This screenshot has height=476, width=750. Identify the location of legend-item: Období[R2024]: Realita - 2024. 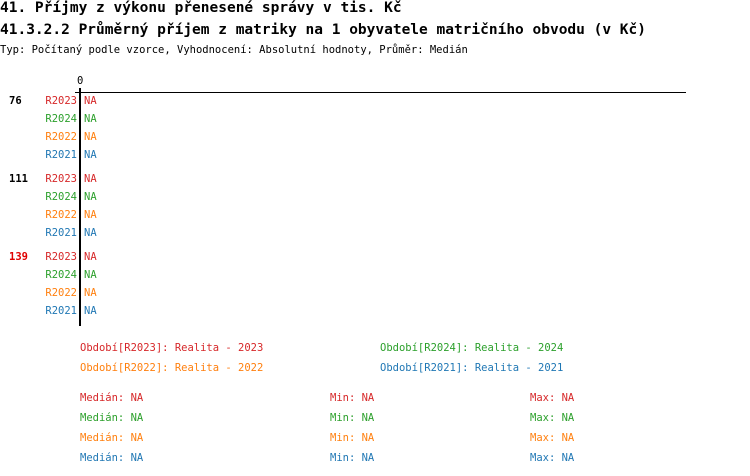
(472, 348).